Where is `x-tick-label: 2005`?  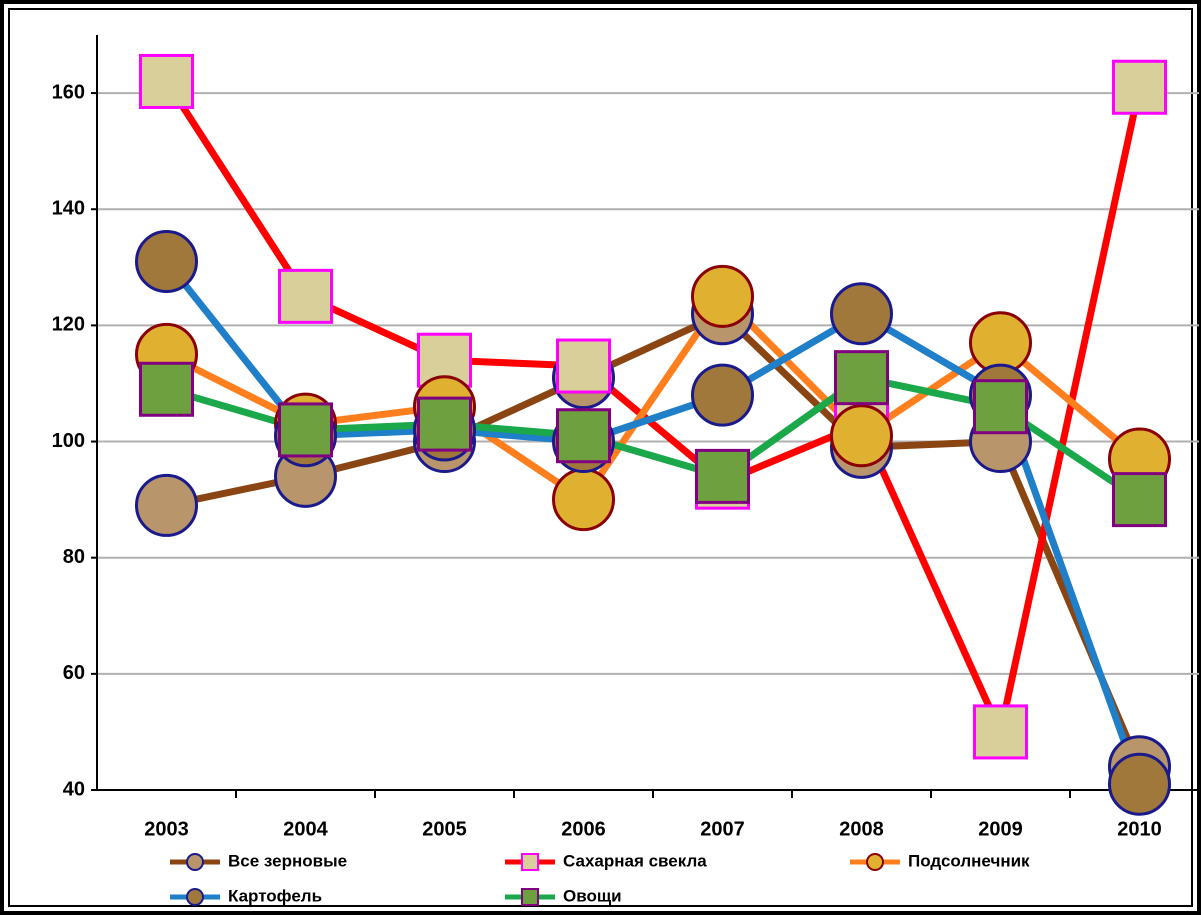
x-tick-label: 2005 is located at coordinates (444, 829).